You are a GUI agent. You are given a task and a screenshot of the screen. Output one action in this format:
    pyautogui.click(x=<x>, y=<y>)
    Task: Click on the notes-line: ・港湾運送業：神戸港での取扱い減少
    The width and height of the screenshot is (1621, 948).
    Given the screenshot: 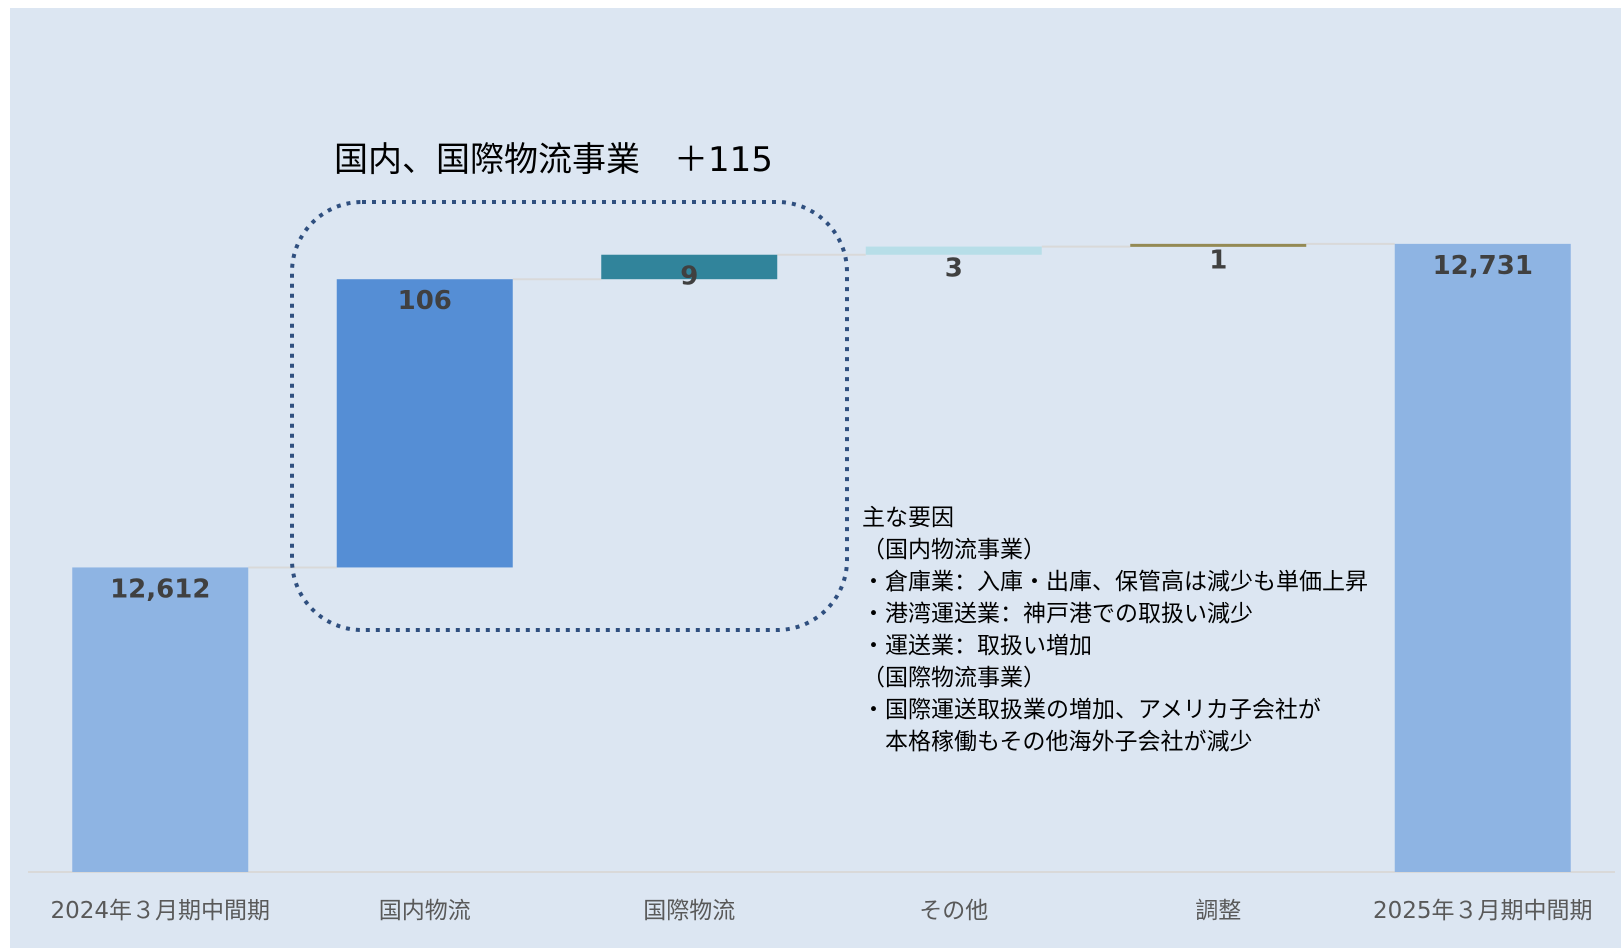 What is the action you would take?
    pyautogui.click(x=1057, y=614)
    